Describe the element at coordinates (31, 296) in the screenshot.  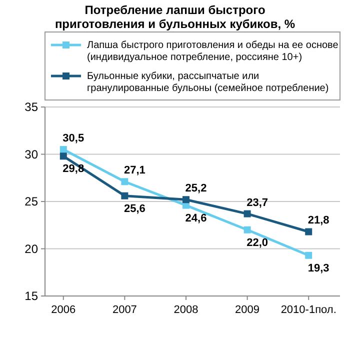
I see `y-tick-label: 15` at that location.